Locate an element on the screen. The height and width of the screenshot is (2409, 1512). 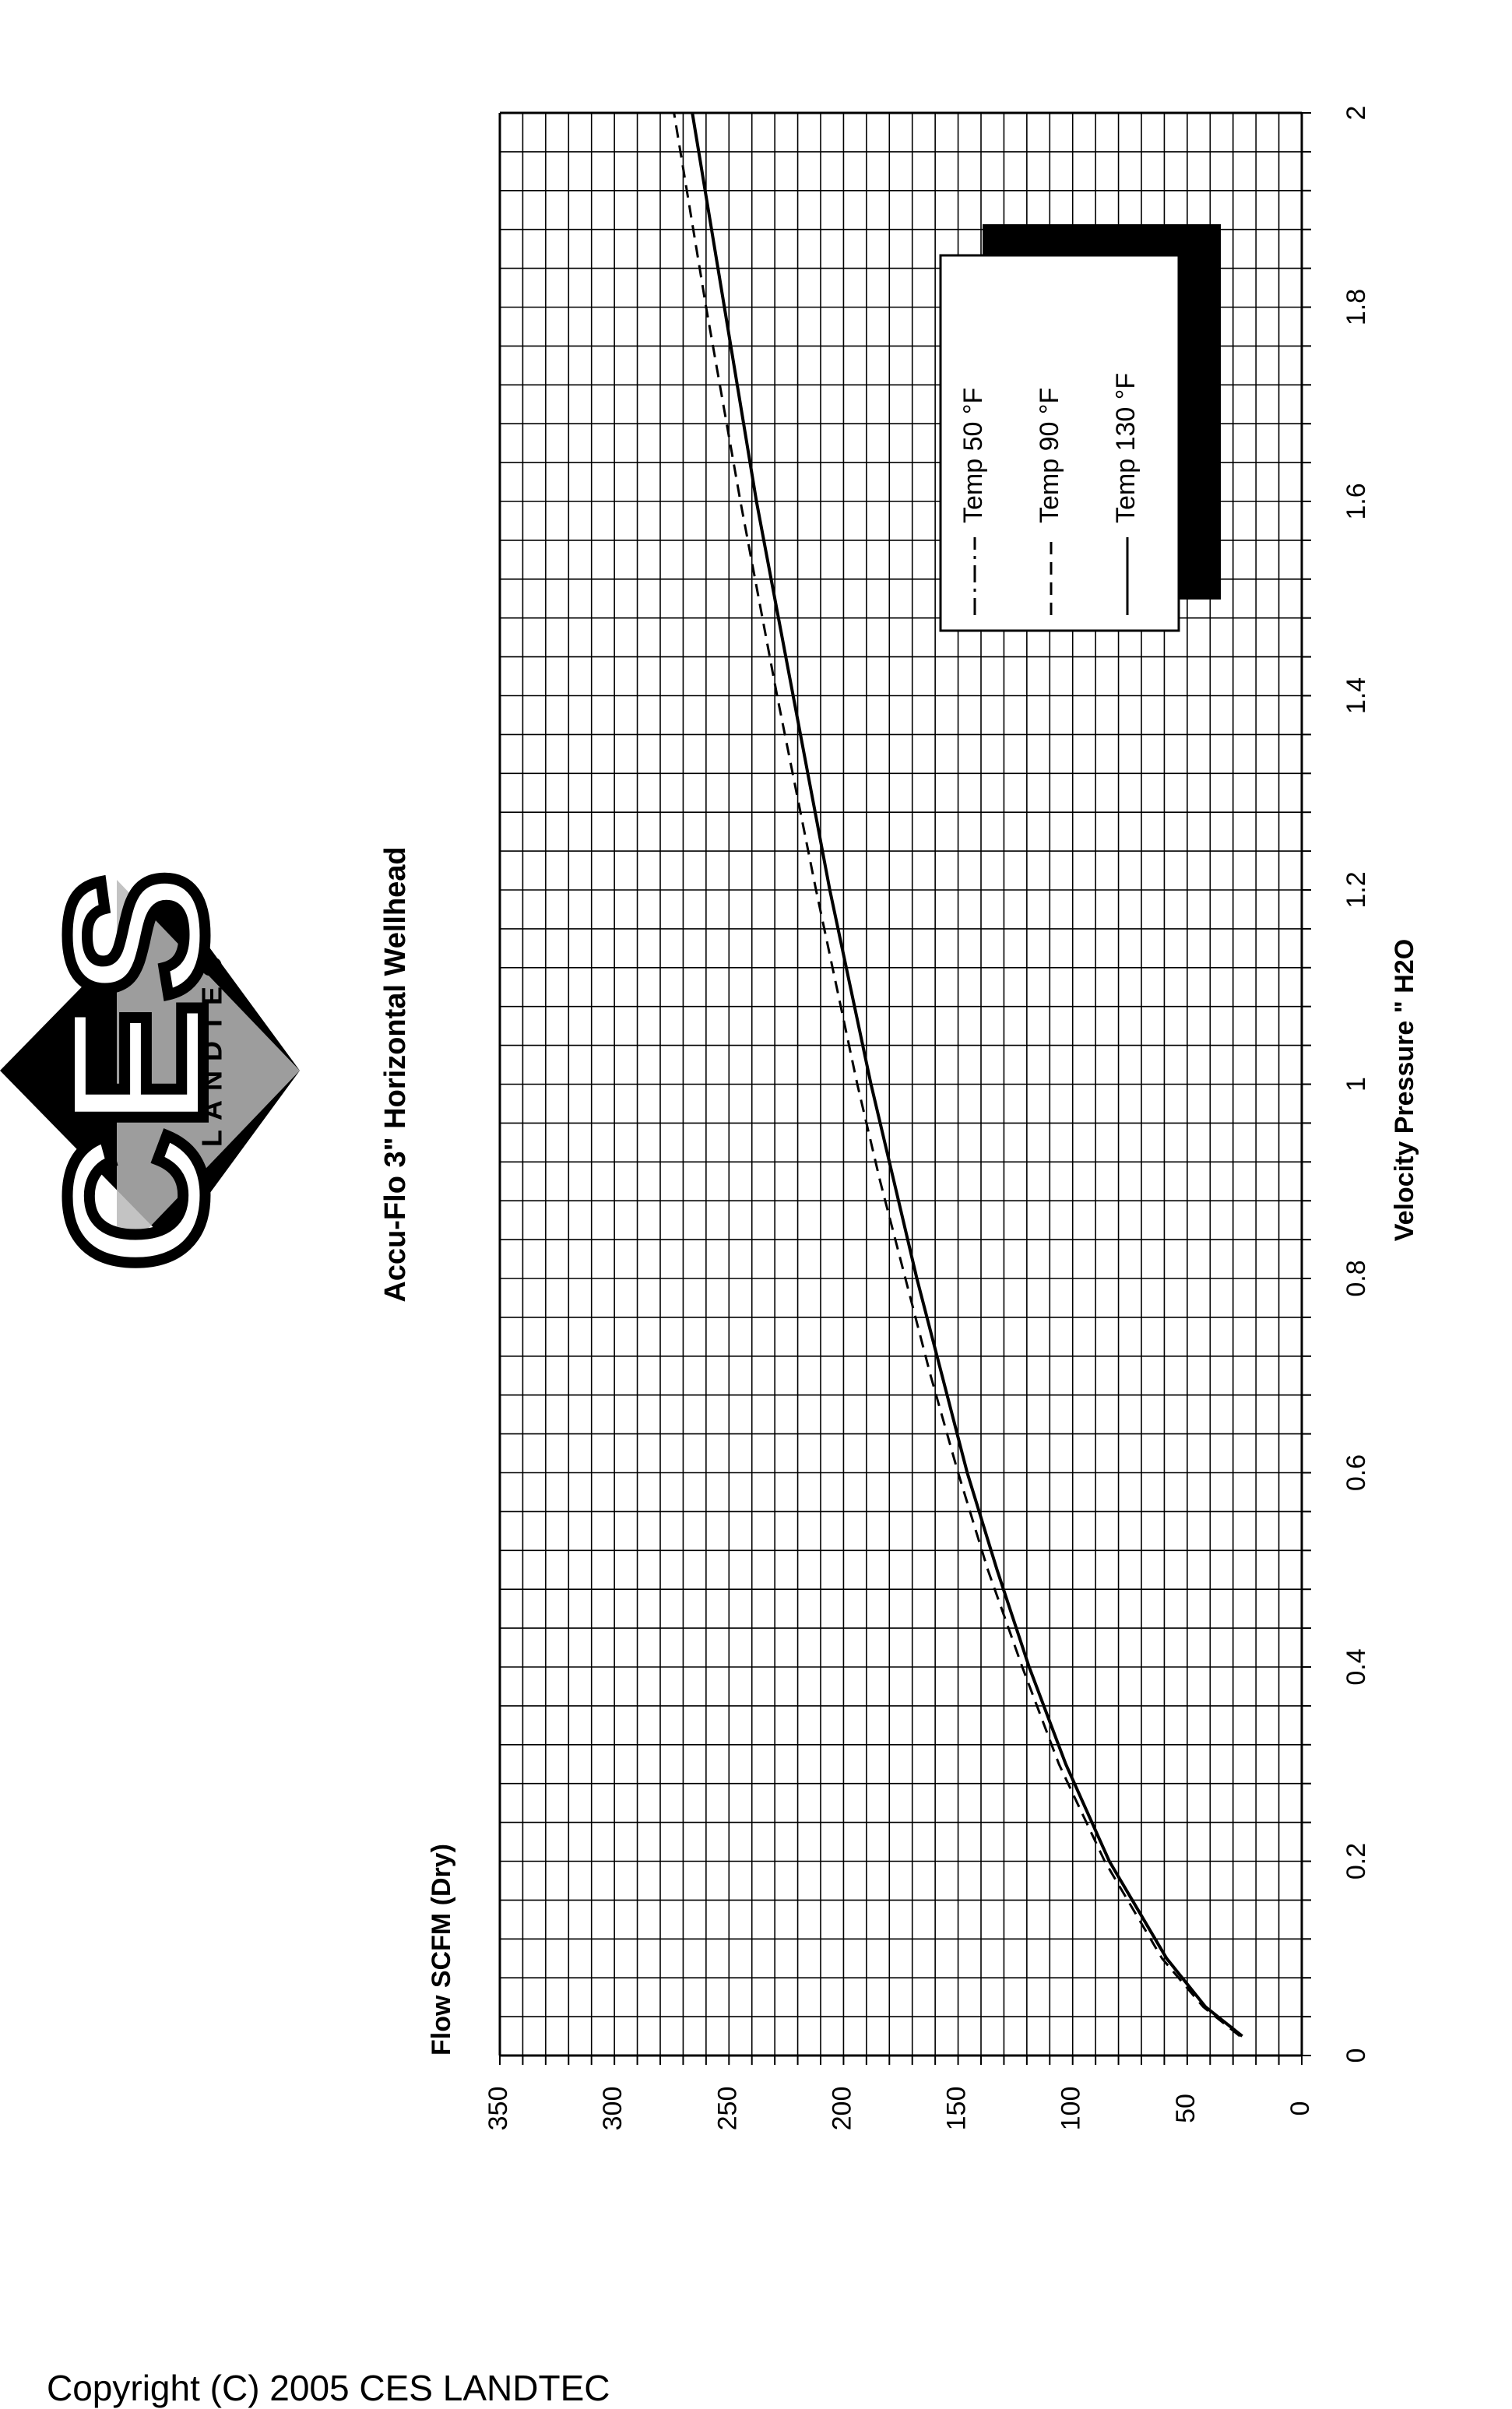
logo-diamond-grey is located at coordinates (209, 1070).